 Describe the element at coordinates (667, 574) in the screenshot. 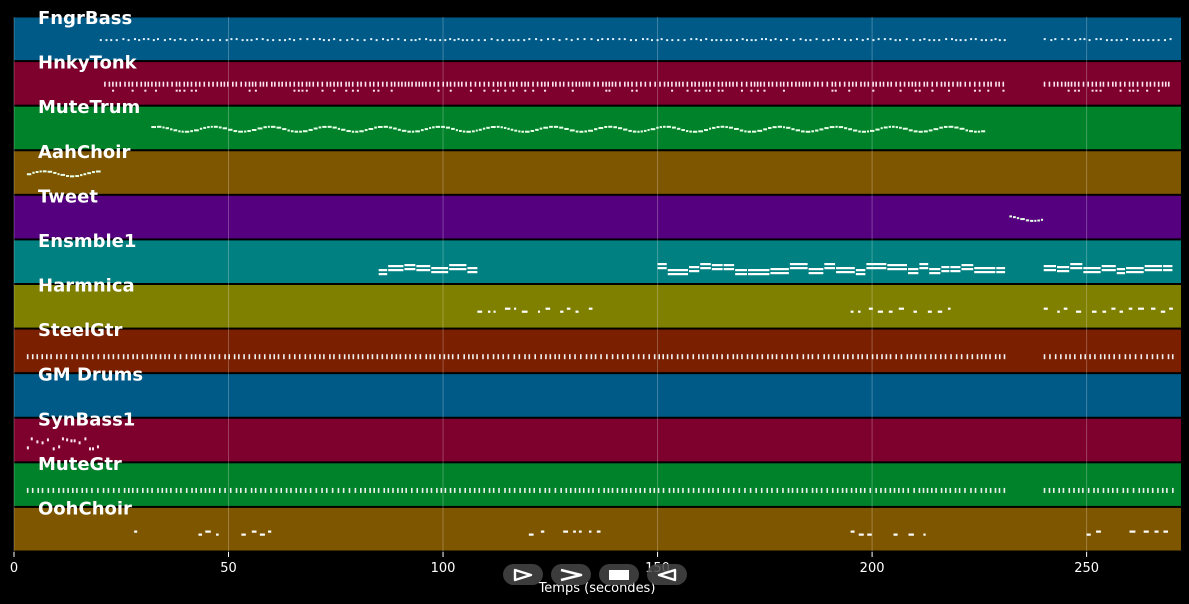

I see `rewind-button` at that location.